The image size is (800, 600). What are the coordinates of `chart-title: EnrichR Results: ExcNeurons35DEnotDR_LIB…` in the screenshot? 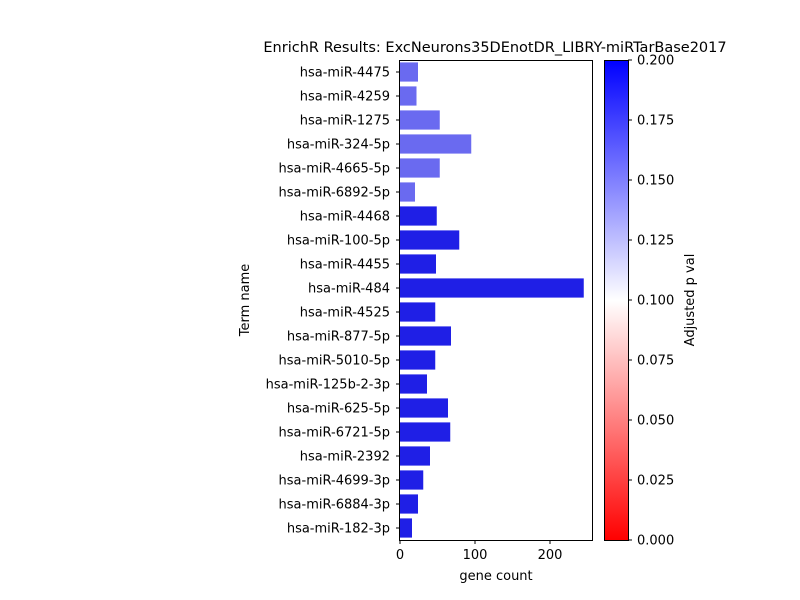 It's located at (494, 48).